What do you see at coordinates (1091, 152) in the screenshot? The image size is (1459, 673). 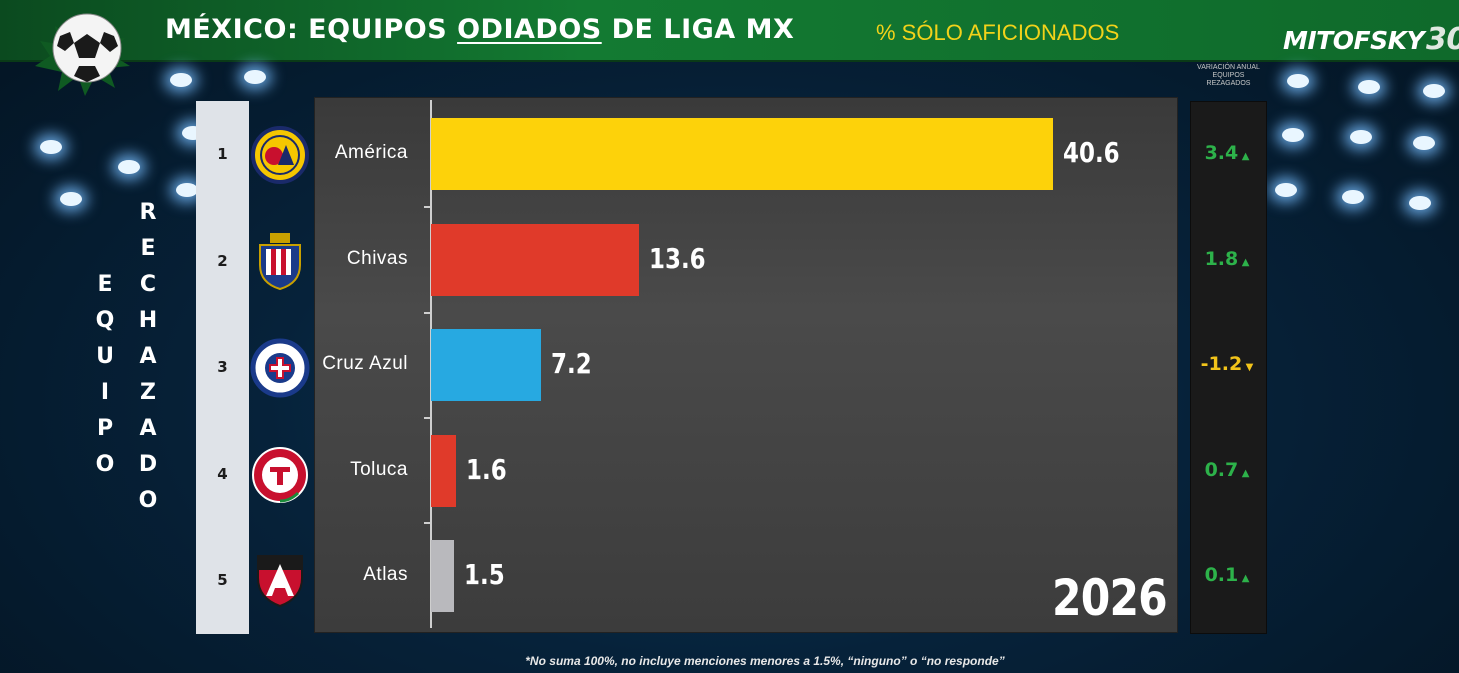 I see `data-label: 40.6` at bounding box center [1091, 152].